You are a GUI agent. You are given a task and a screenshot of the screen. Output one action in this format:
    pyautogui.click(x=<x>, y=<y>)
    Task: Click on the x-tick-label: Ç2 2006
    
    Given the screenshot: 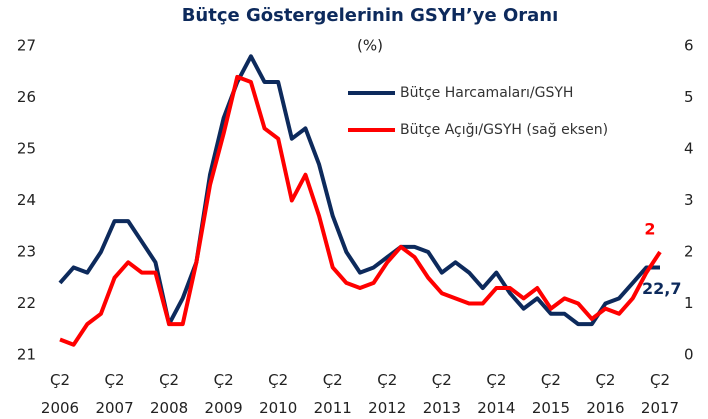 What is the action you would take?
    pyautogui.click(x=60, y=394)
    